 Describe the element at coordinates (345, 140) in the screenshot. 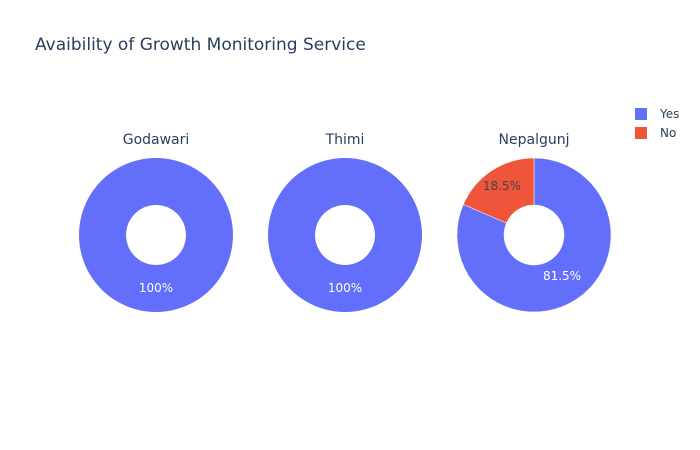

I see `donut-title: Thimi` at that location.